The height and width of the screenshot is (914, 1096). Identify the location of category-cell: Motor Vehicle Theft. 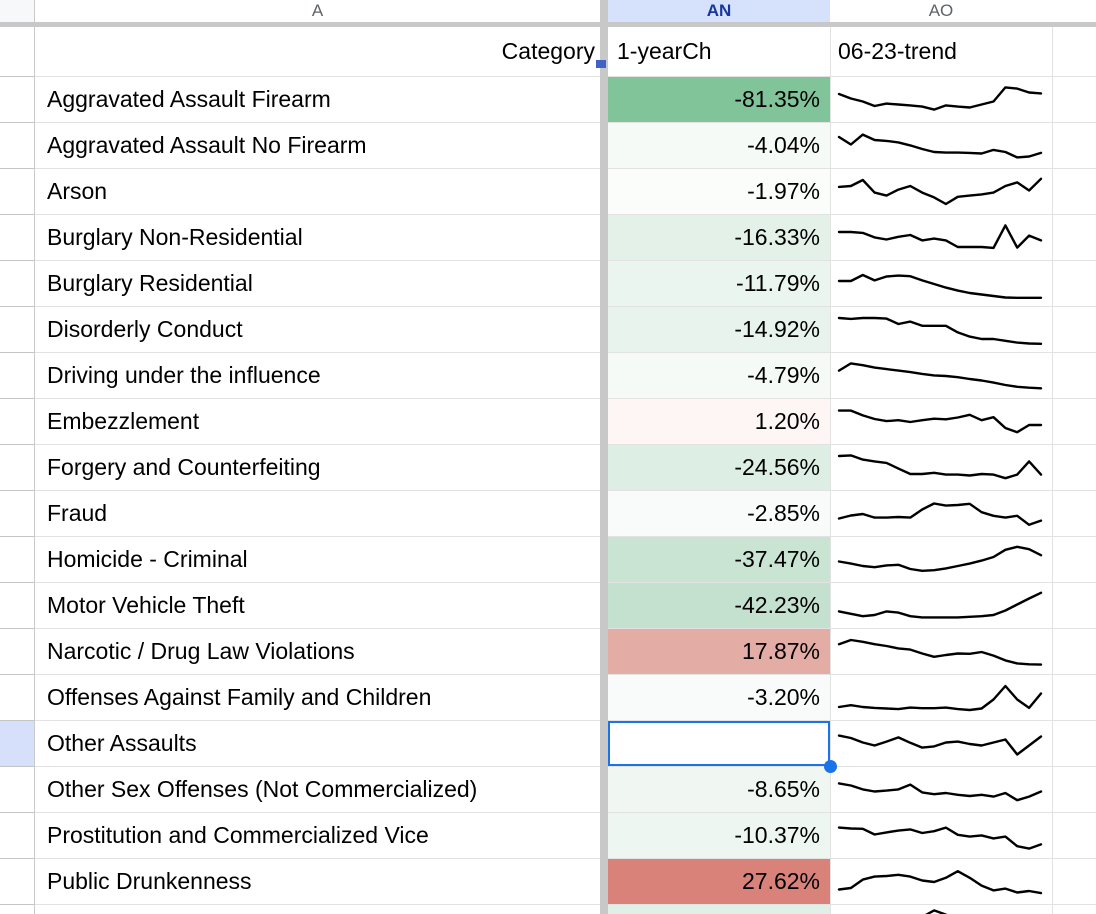
(317, 606).